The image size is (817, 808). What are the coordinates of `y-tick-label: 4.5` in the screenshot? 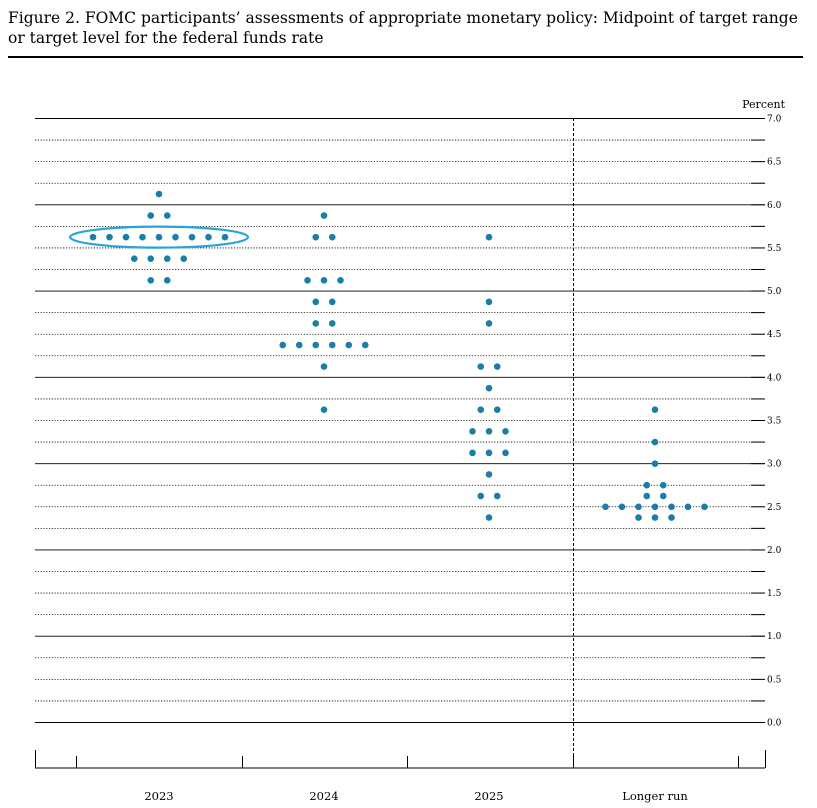 It's located at (774, 335).